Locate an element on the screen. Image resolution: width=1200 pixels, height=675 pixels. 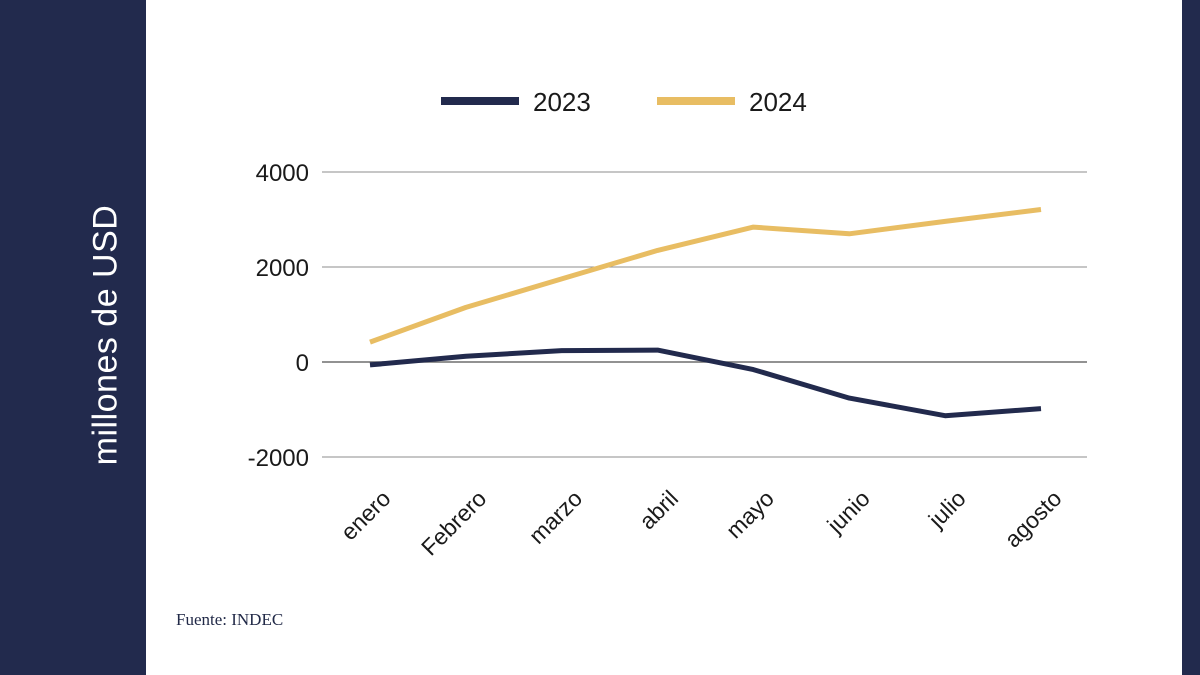
source-note: Fuente: INDEC is located at coordinates (230, 619).